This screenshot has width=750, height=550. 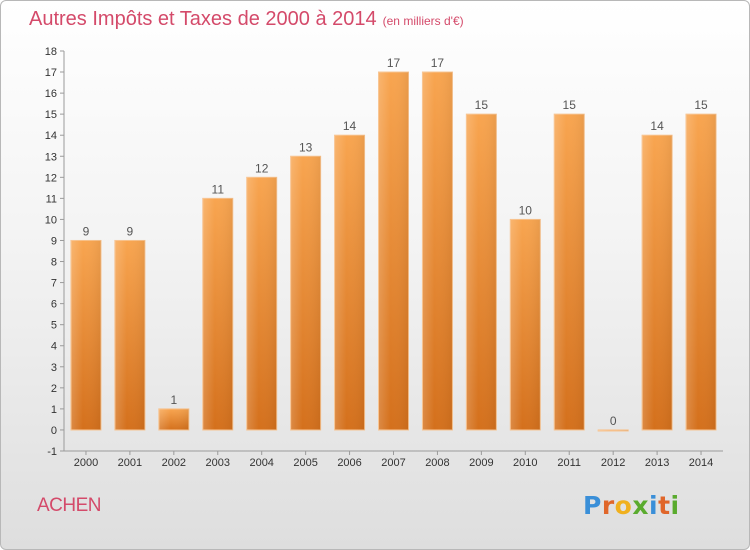 What do you see at coordinates (525, 463) in the screenshot?
I see `x-tick-label: 2010` at bounding box center [525, 463].